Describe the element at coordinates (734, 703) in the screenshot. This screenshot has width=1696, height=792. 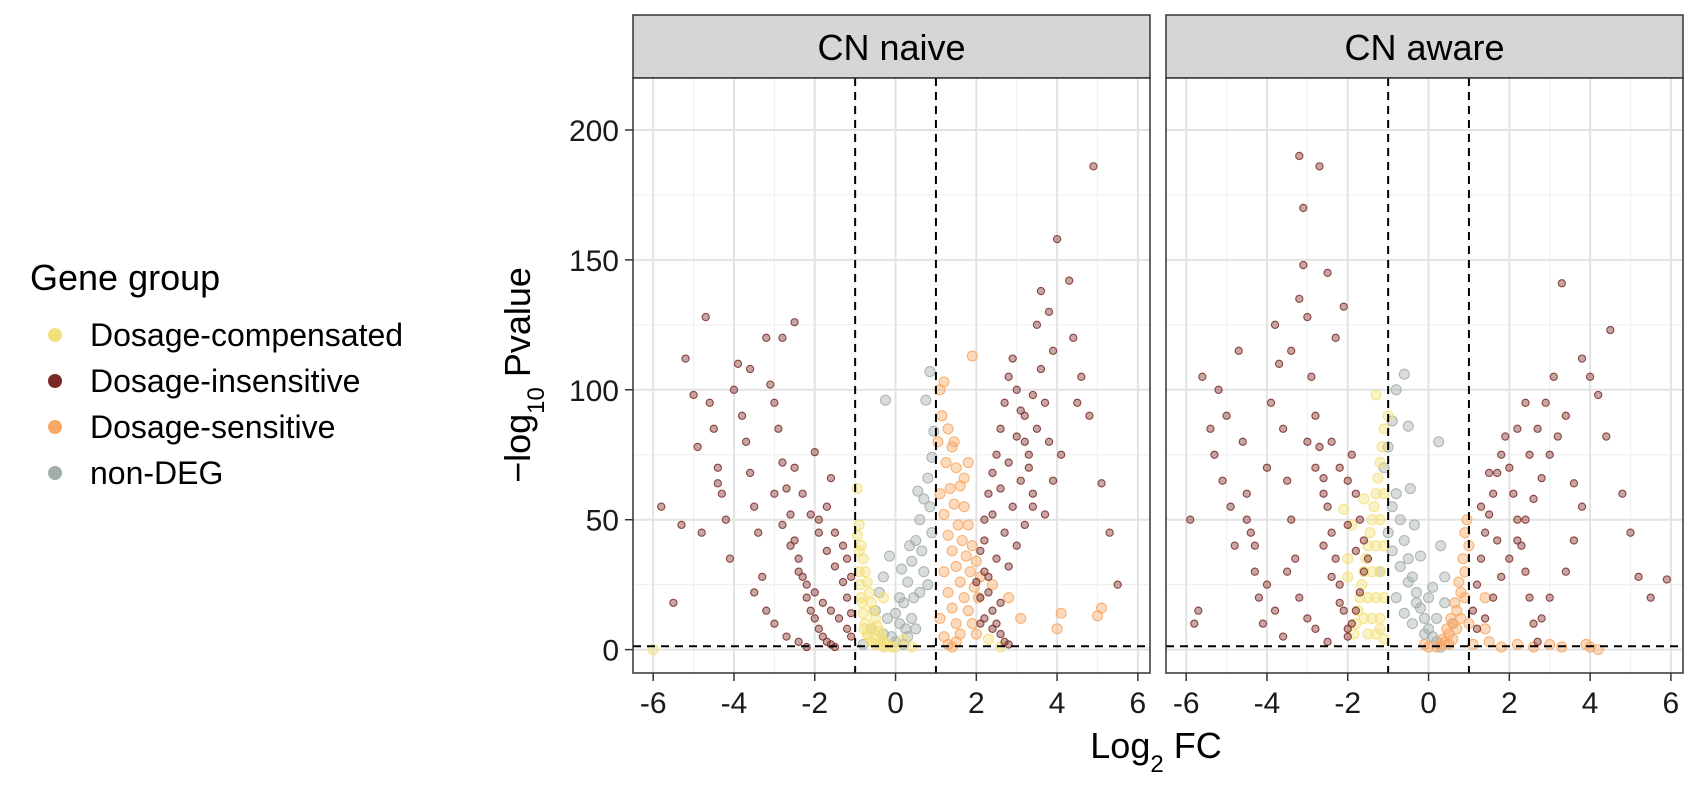
I see `x-tick-label: -4` at that location.